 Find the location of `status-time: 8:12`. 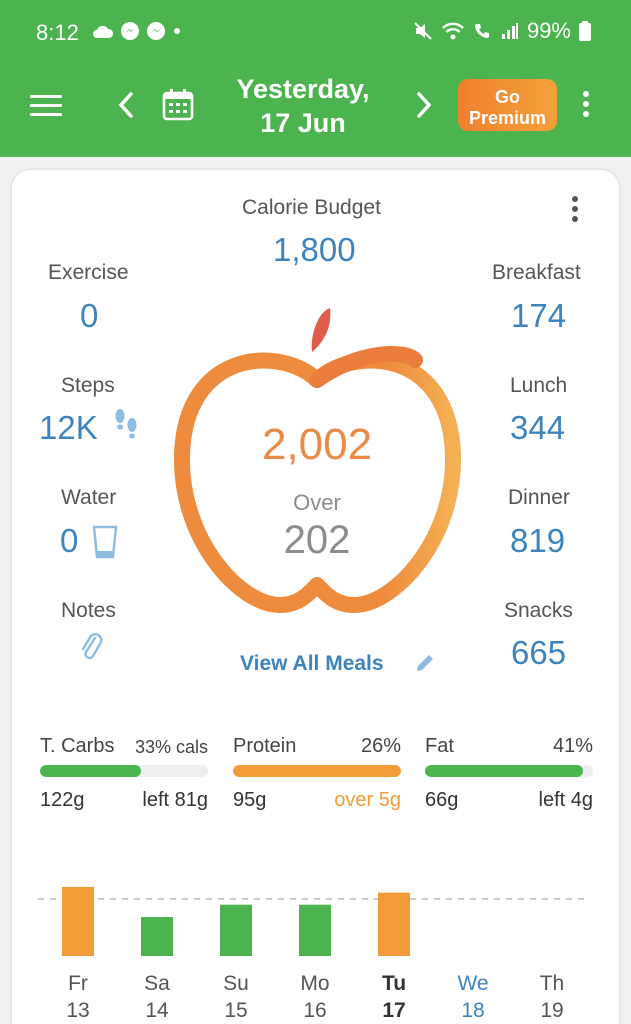

status-time: 8:12 is located at coordinates (57, 32).